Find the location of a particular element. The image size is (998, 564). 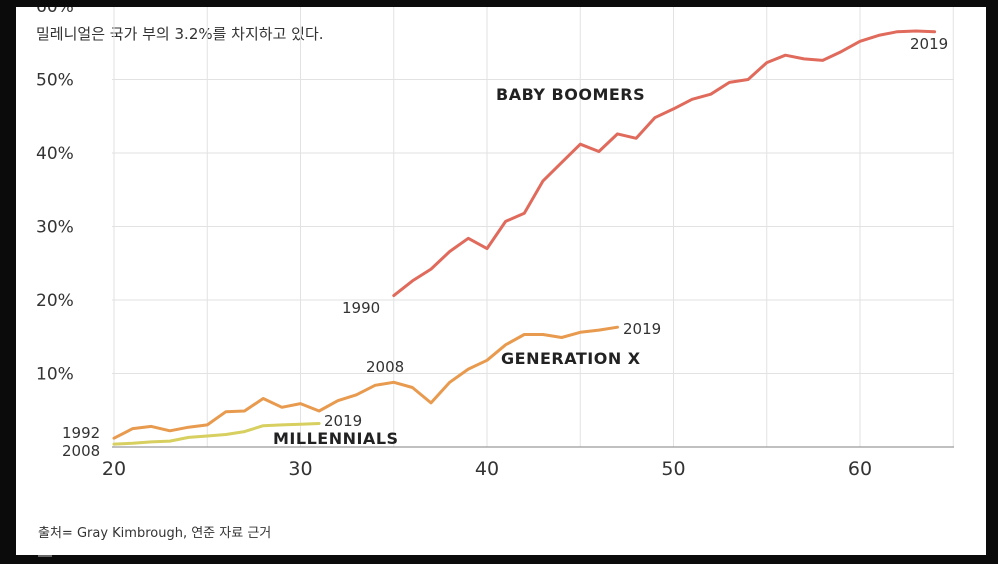

y-tick-label-30: 30% is located at coordinates (55, 228).